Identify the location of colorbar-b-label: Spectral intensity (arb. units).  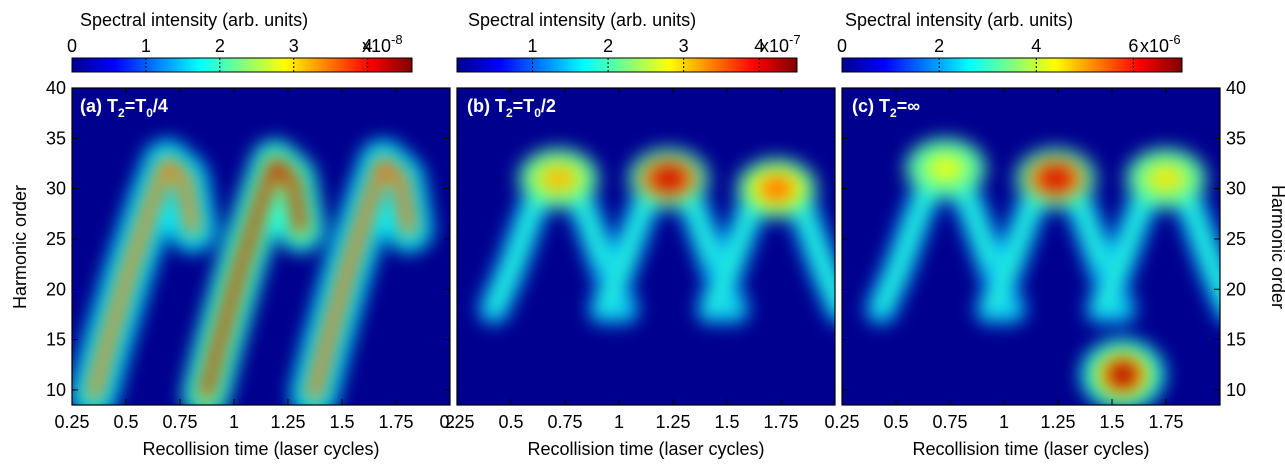
(582, 20).